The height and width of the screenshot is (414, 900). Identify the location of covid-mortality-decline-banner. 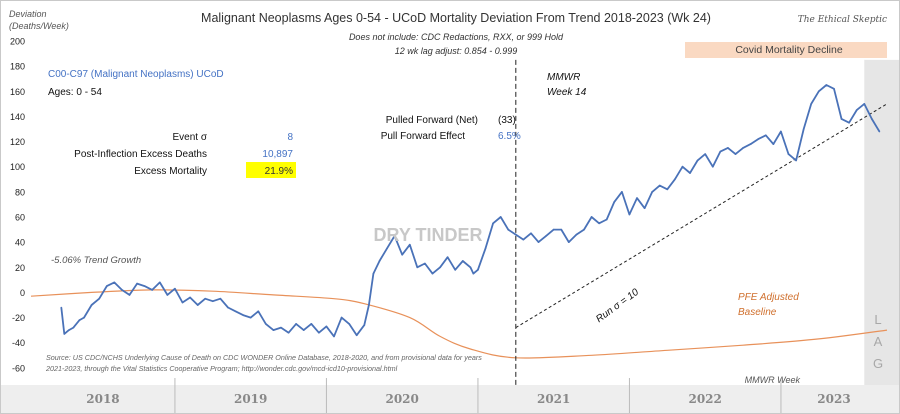
(786, 50).